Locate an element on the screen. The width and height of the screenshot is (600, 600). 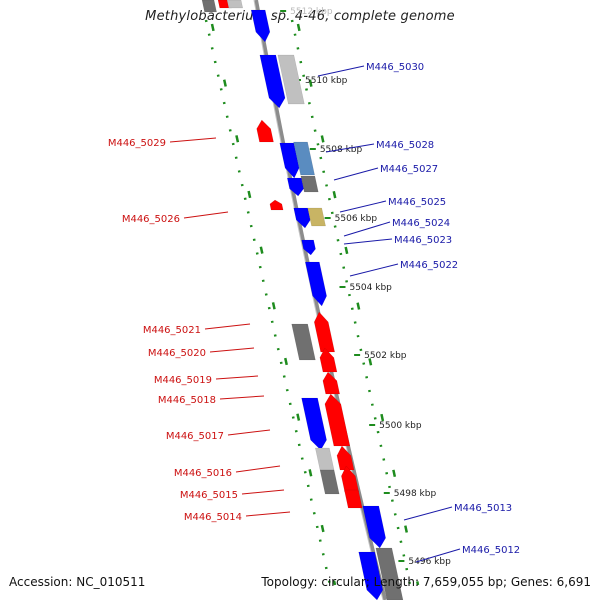
gene-label-reverse: M446_5018 is located at coordinates (187, 400).